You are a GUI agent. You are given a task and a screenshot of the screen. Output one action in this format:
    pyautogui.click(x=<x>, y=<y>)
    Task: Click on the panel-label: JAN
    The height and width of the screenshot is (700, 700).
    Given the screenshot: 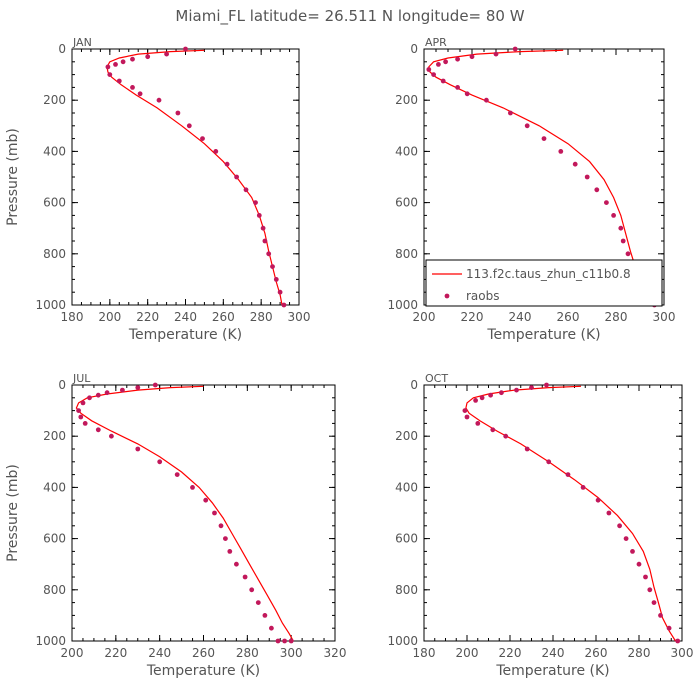 What is the action you would take?
    pyautogui.click(x=82, y=42)
    